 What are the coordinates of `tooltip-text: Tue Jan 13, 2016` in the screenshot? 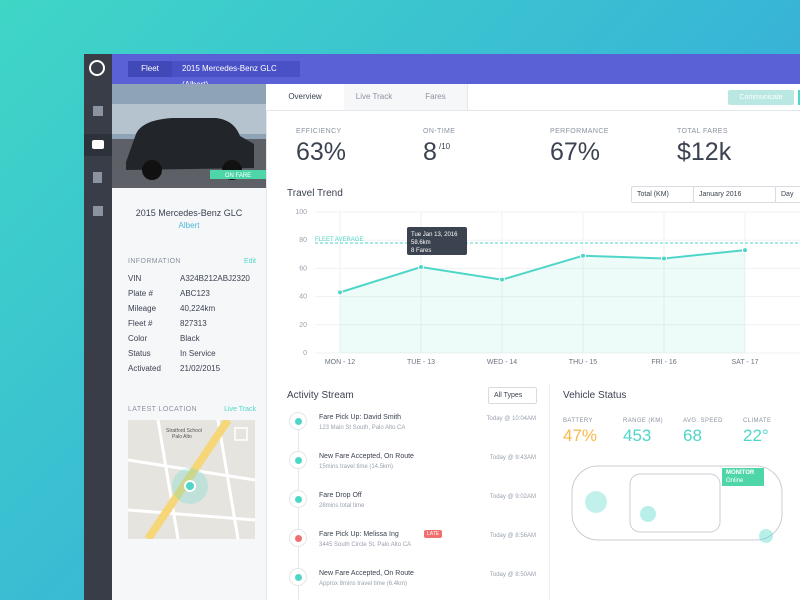 It's located at (434, 235).